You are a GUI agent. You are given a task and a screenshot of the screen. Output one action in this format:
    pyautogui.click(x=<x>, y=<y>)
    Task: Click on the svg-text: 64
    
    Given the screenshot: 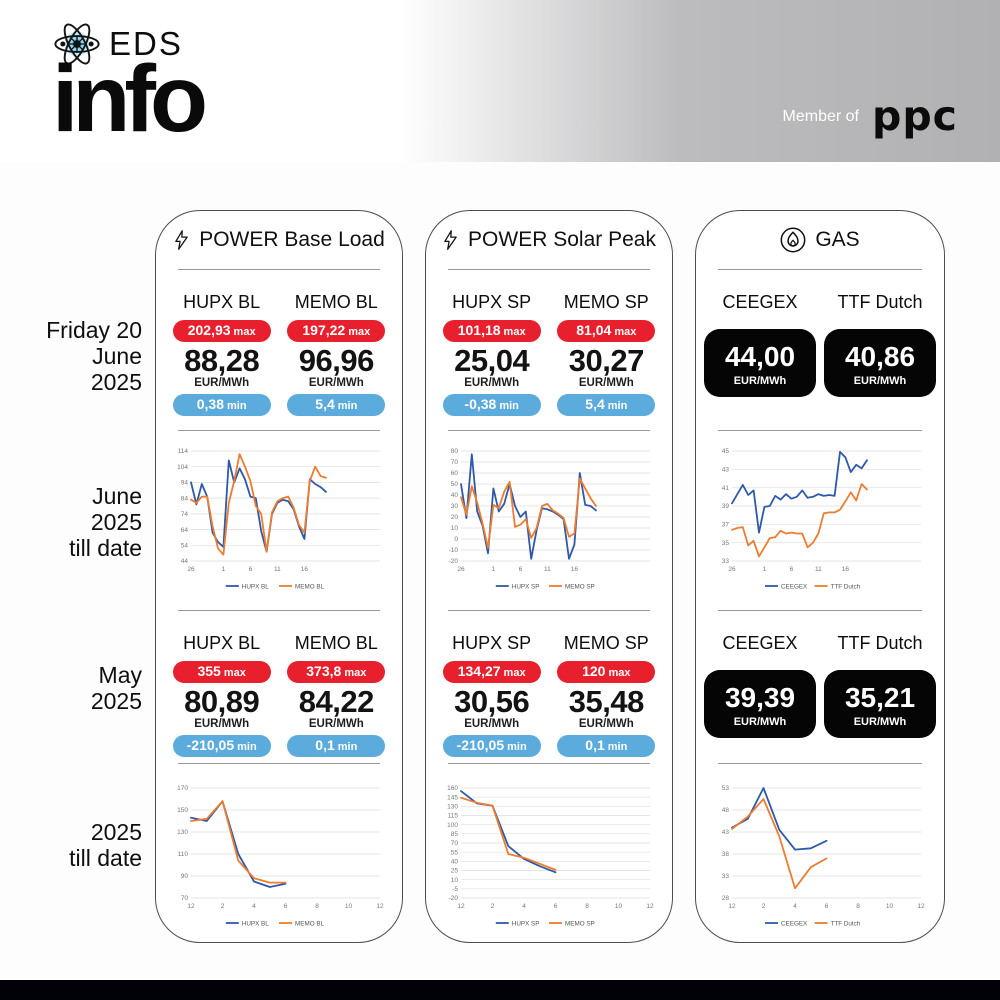 What is the action you would take?
    pyautogui.click(x=185, y=530)
    